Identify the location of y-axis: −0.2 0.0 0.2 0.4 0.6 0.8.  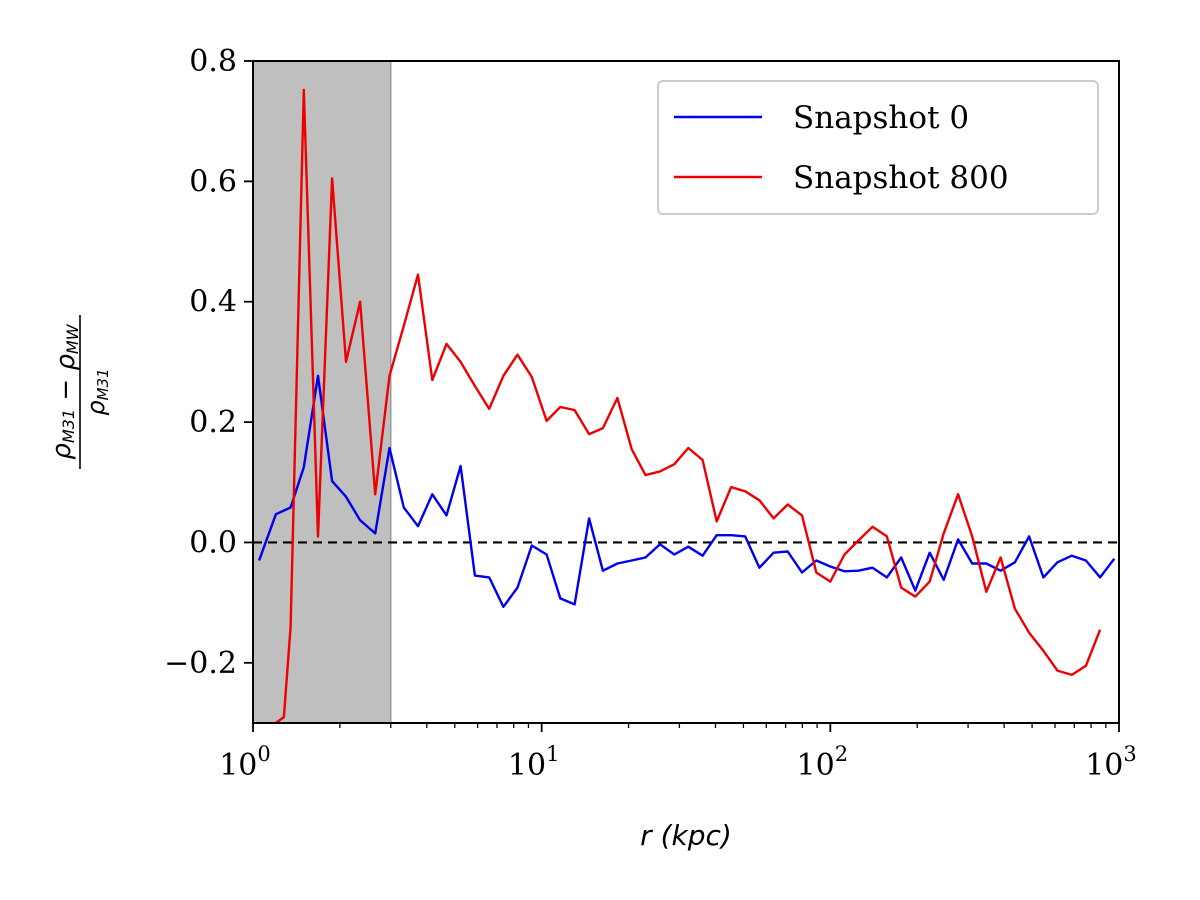
(208, 362).